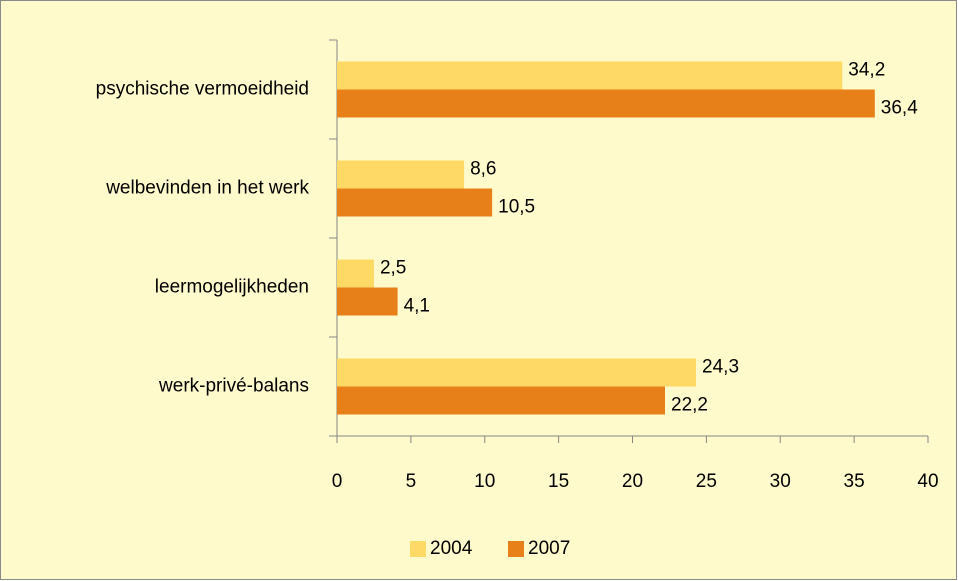 This screenshot has width=958, height=581. I want to click on data-label: 8,6, so click(483, 169).